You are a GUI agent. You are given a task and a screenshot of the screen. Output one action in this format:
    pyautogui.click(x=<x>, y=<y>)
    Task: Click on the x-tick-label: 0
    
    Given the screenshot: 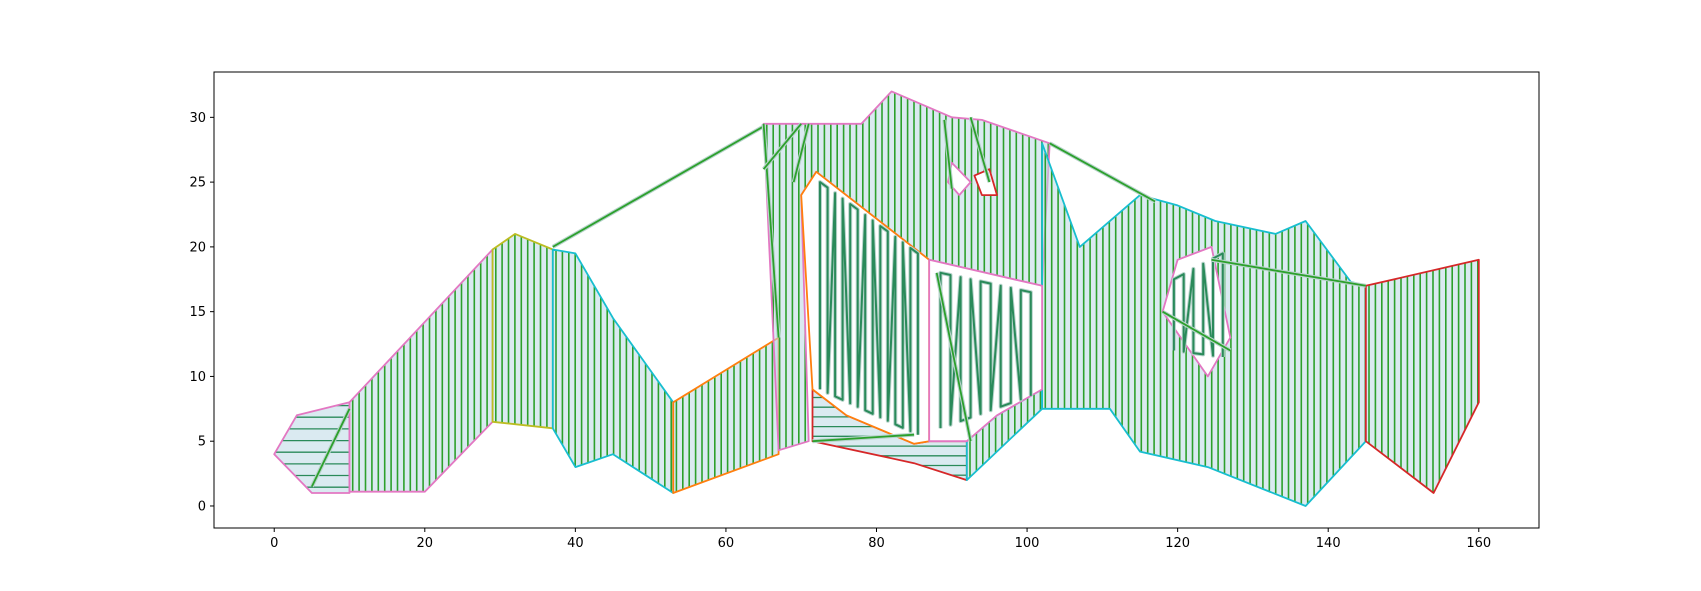 What is the action you would take?
    pyautogui.click(x=274, y=543)
    